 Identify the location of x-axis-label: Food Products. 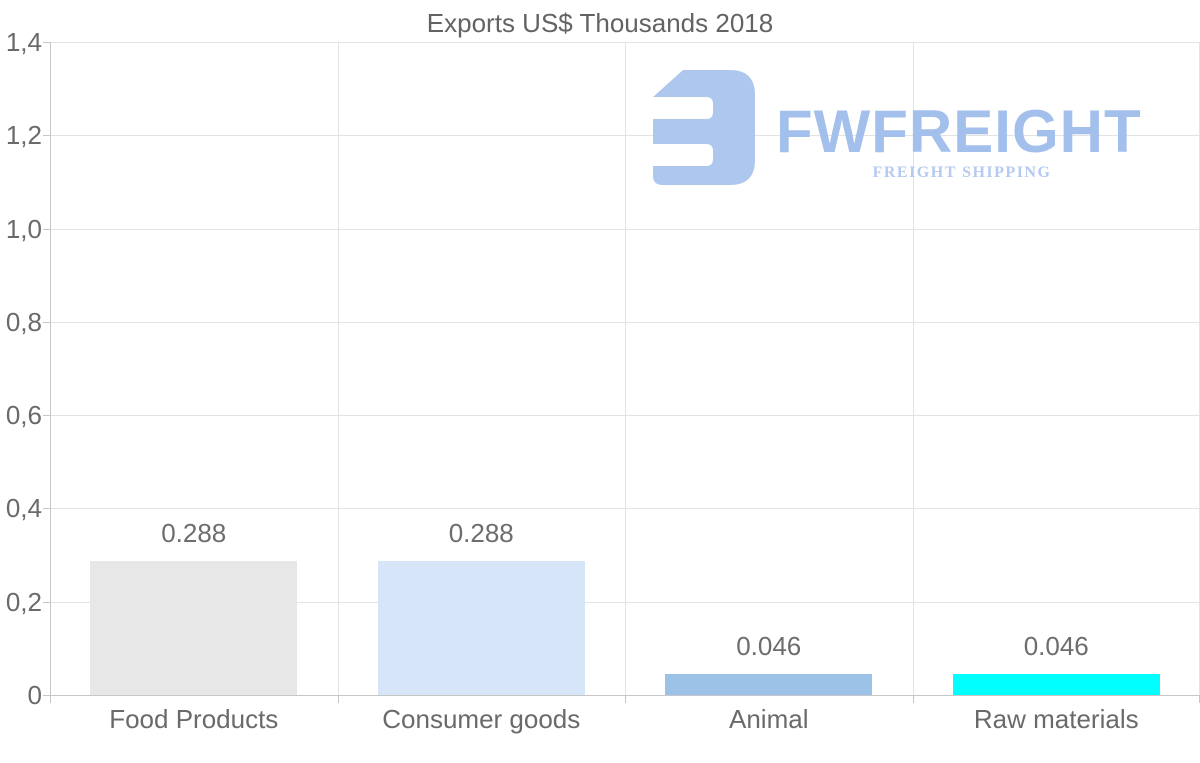
(194, 719).